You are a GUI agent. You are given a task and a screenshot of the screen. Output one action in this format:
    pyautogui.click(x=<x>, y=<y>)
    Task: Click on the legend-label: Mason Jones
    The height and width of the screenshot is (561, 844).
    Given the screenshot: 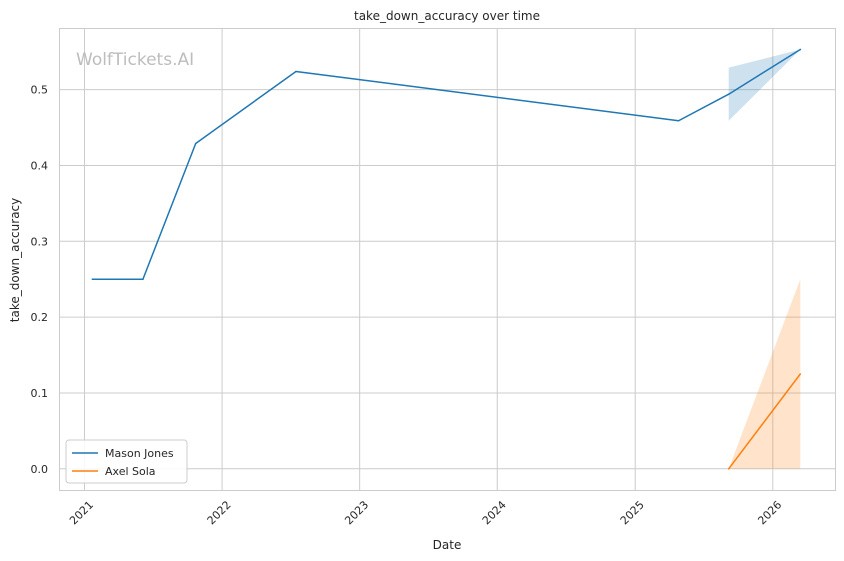 What is the action you would take?
    pyautogui.click(x=139, y=453)
    